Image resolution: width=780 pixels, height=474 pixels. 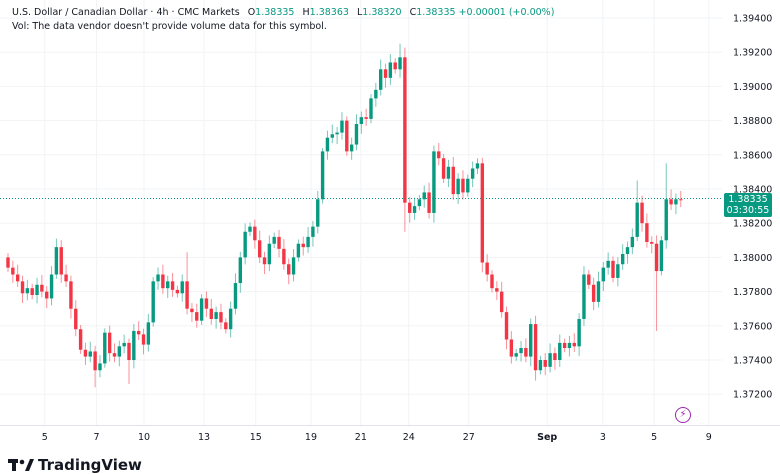 What do you see at coordinates (382, 12) in the screenshot?
I see `low-value: 1.38320` at bounding box center [382, 12].